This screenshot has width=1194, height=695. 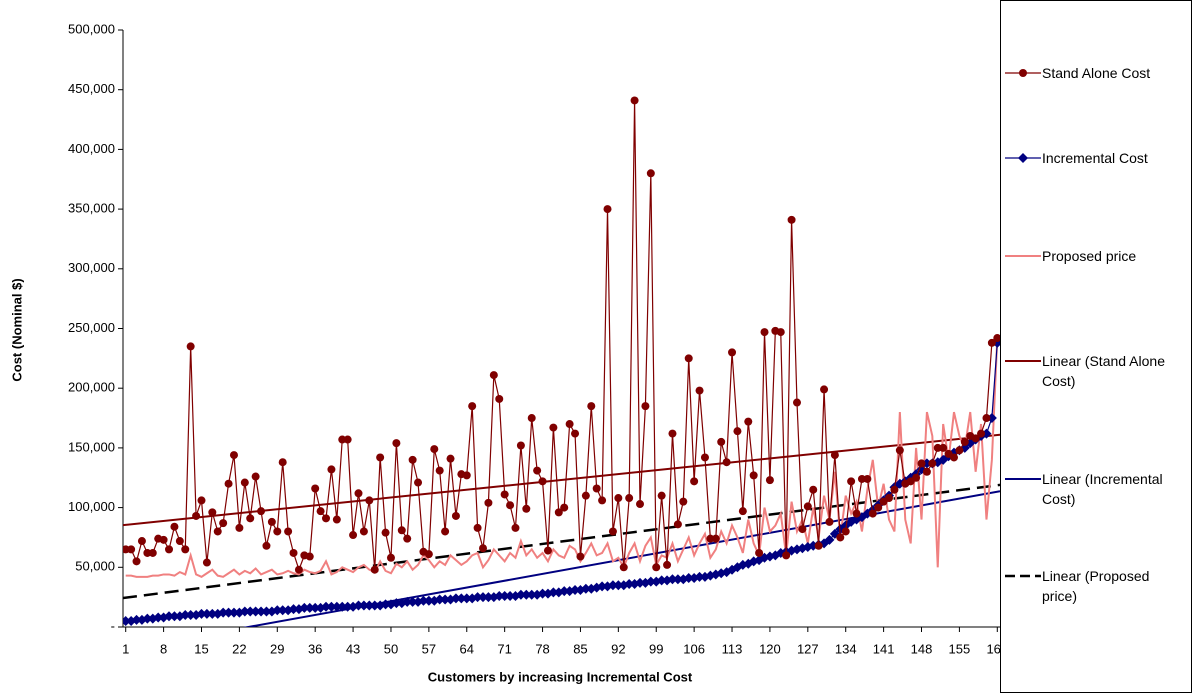 What do you see at coordinates (960, 648) in the screenshot?
I see `x-tick-label: 155` at bounding box center [960, 648].